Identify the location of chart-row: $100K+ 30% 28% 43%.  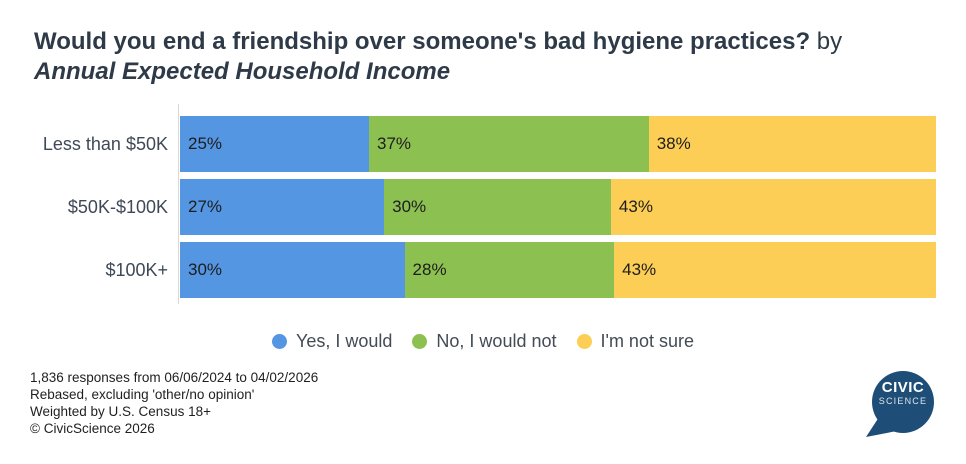
(468, 270).